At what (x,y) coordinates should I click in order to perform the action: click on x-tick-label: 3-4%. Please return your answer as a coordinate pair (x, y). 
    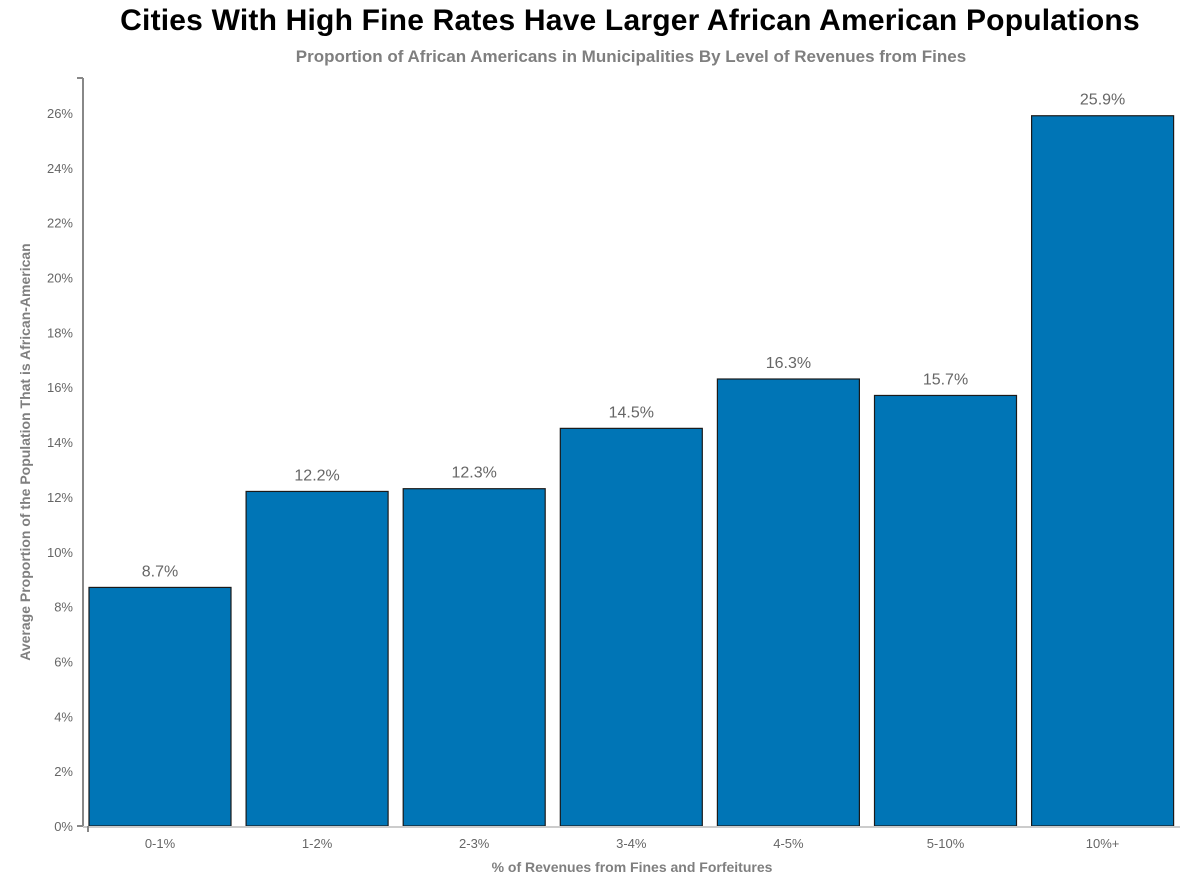
    Looking at the image, I should click on (631, 843).